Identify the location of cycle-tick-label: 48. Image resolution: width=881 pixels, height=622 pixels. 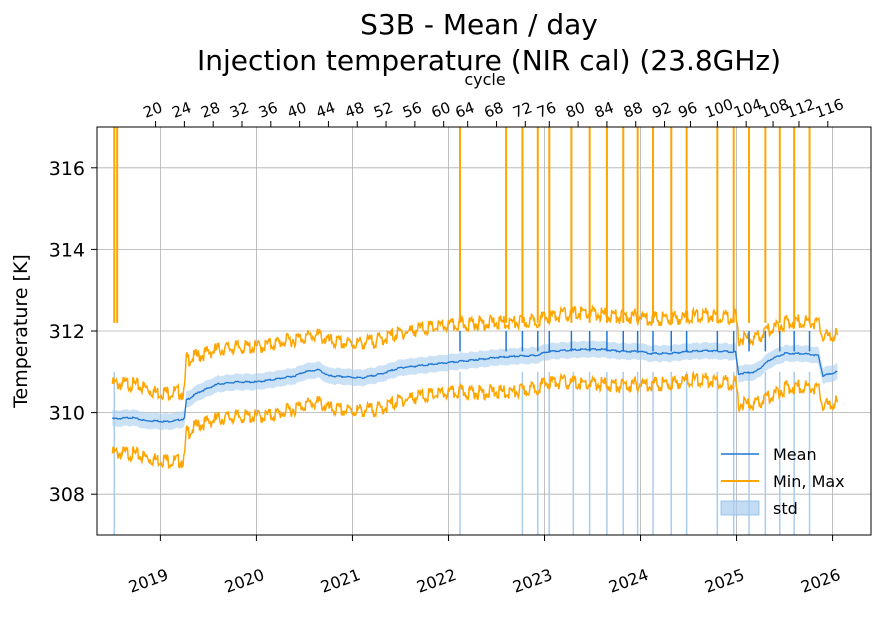
(354, 109).